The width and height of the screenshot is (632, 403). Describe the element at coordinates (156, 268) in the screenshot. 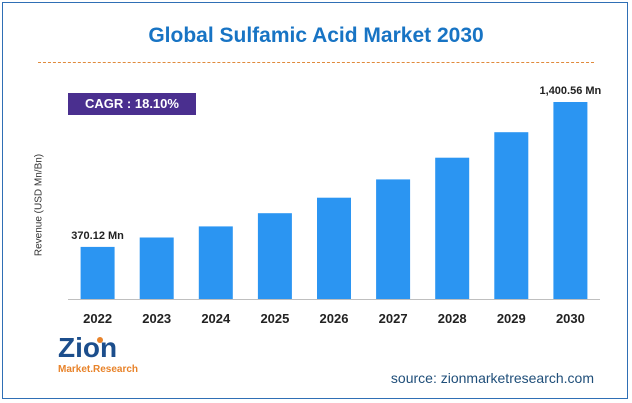

I see `bar-2023` at that location.